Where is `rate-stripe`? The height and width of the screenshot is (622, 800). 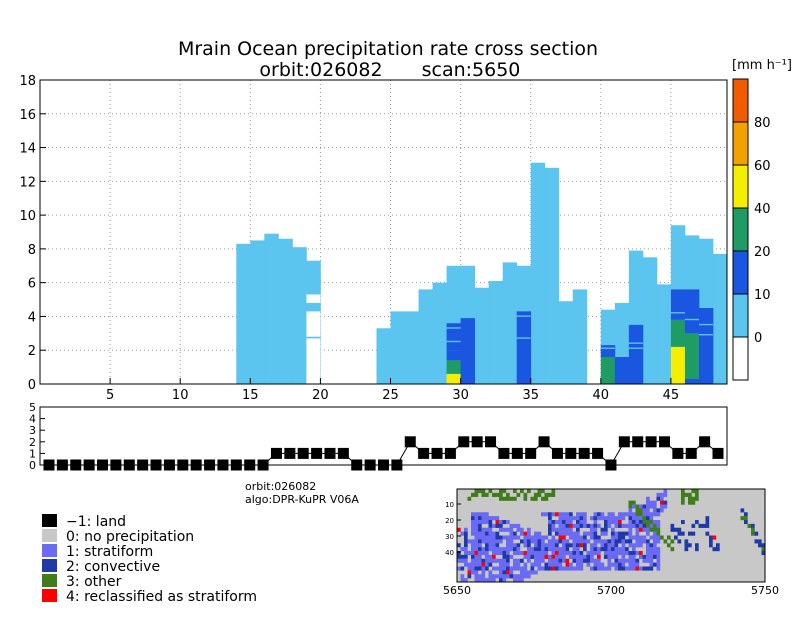 rate-stripe is located at coordinates (691, 319).